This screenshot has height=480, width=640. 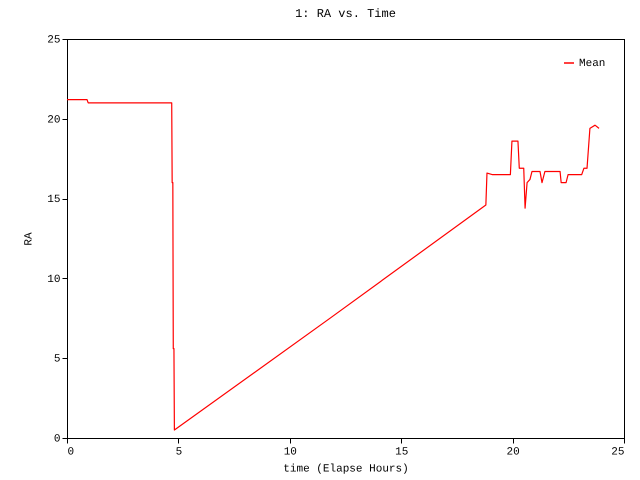 What do you see at coordinates (53, 280) in the screenshot?
I see `y-tick-label: 10` at bounding box center [53, 280].